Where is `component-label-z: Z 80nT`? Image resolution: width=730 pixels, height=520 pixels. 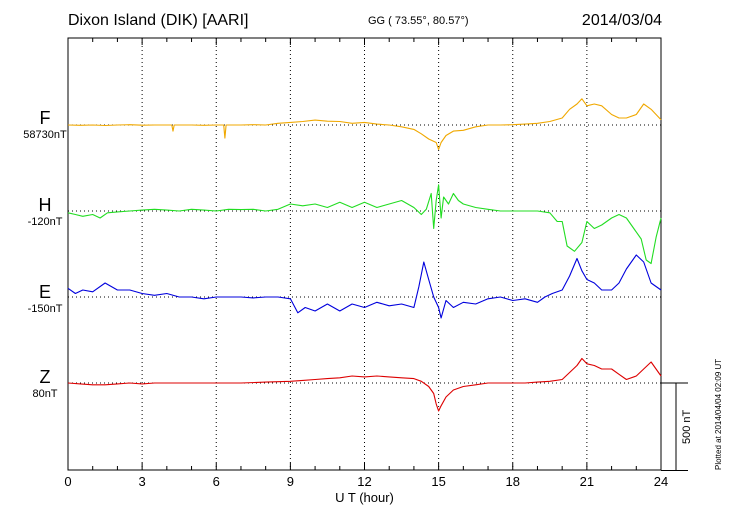
component-label-z: Z 80nT is located at coordinates (45, 384).